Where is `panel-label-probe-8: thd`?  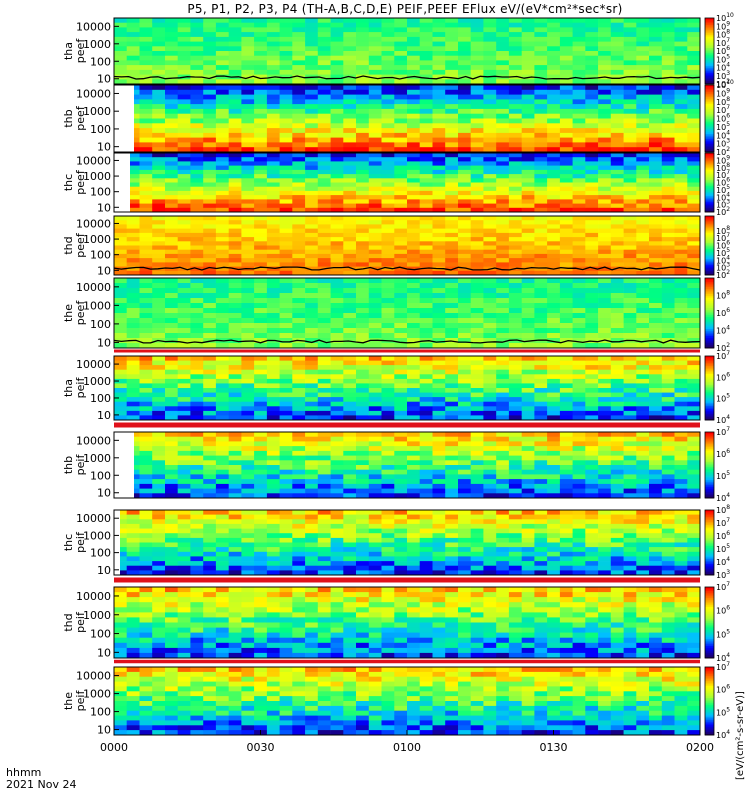
panel-label-probe-8: thd is located at coordinates (68, 622).